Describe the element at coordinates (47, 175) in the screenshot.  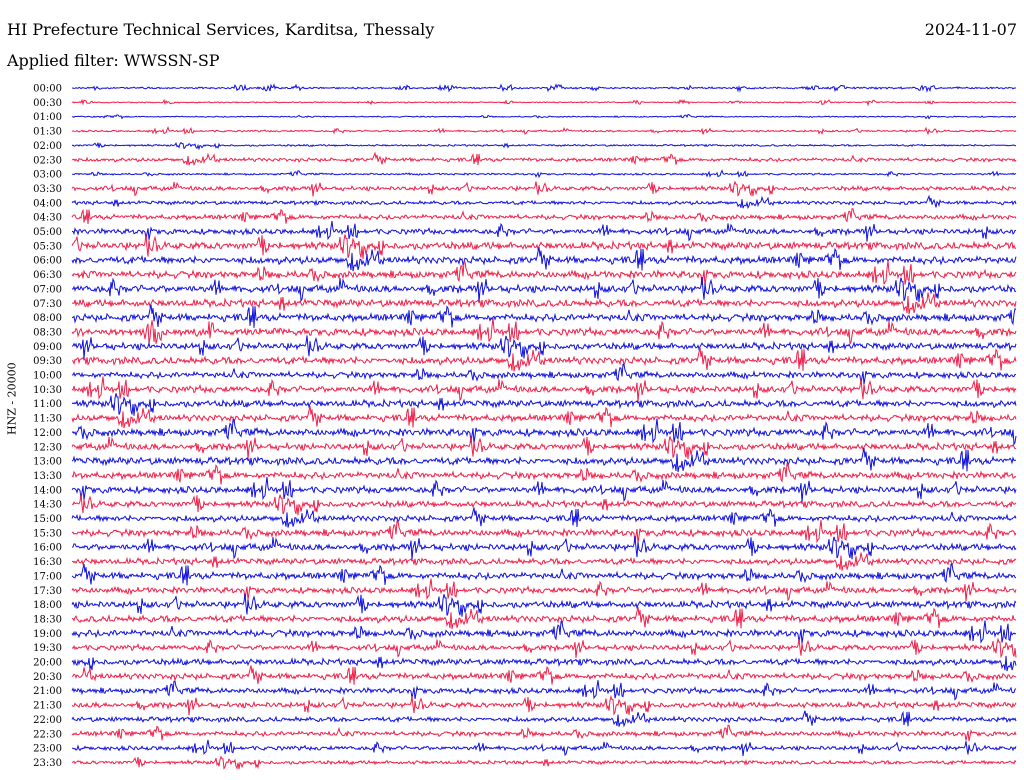
I see `row-time-label: 03:00` at that location.